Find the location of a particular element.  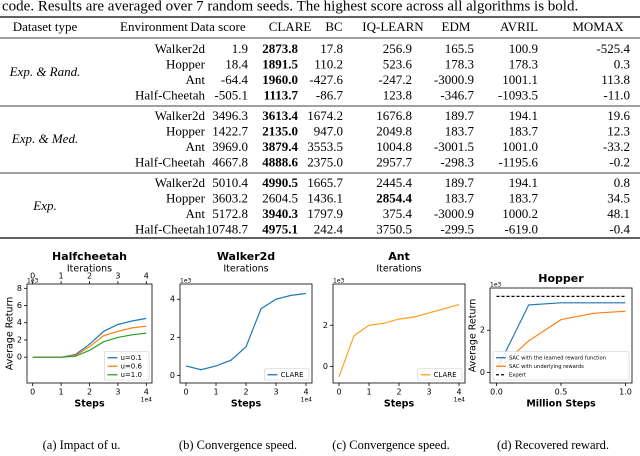

dataset-type: Exp. & Med. is located at coordinates (44, 138).